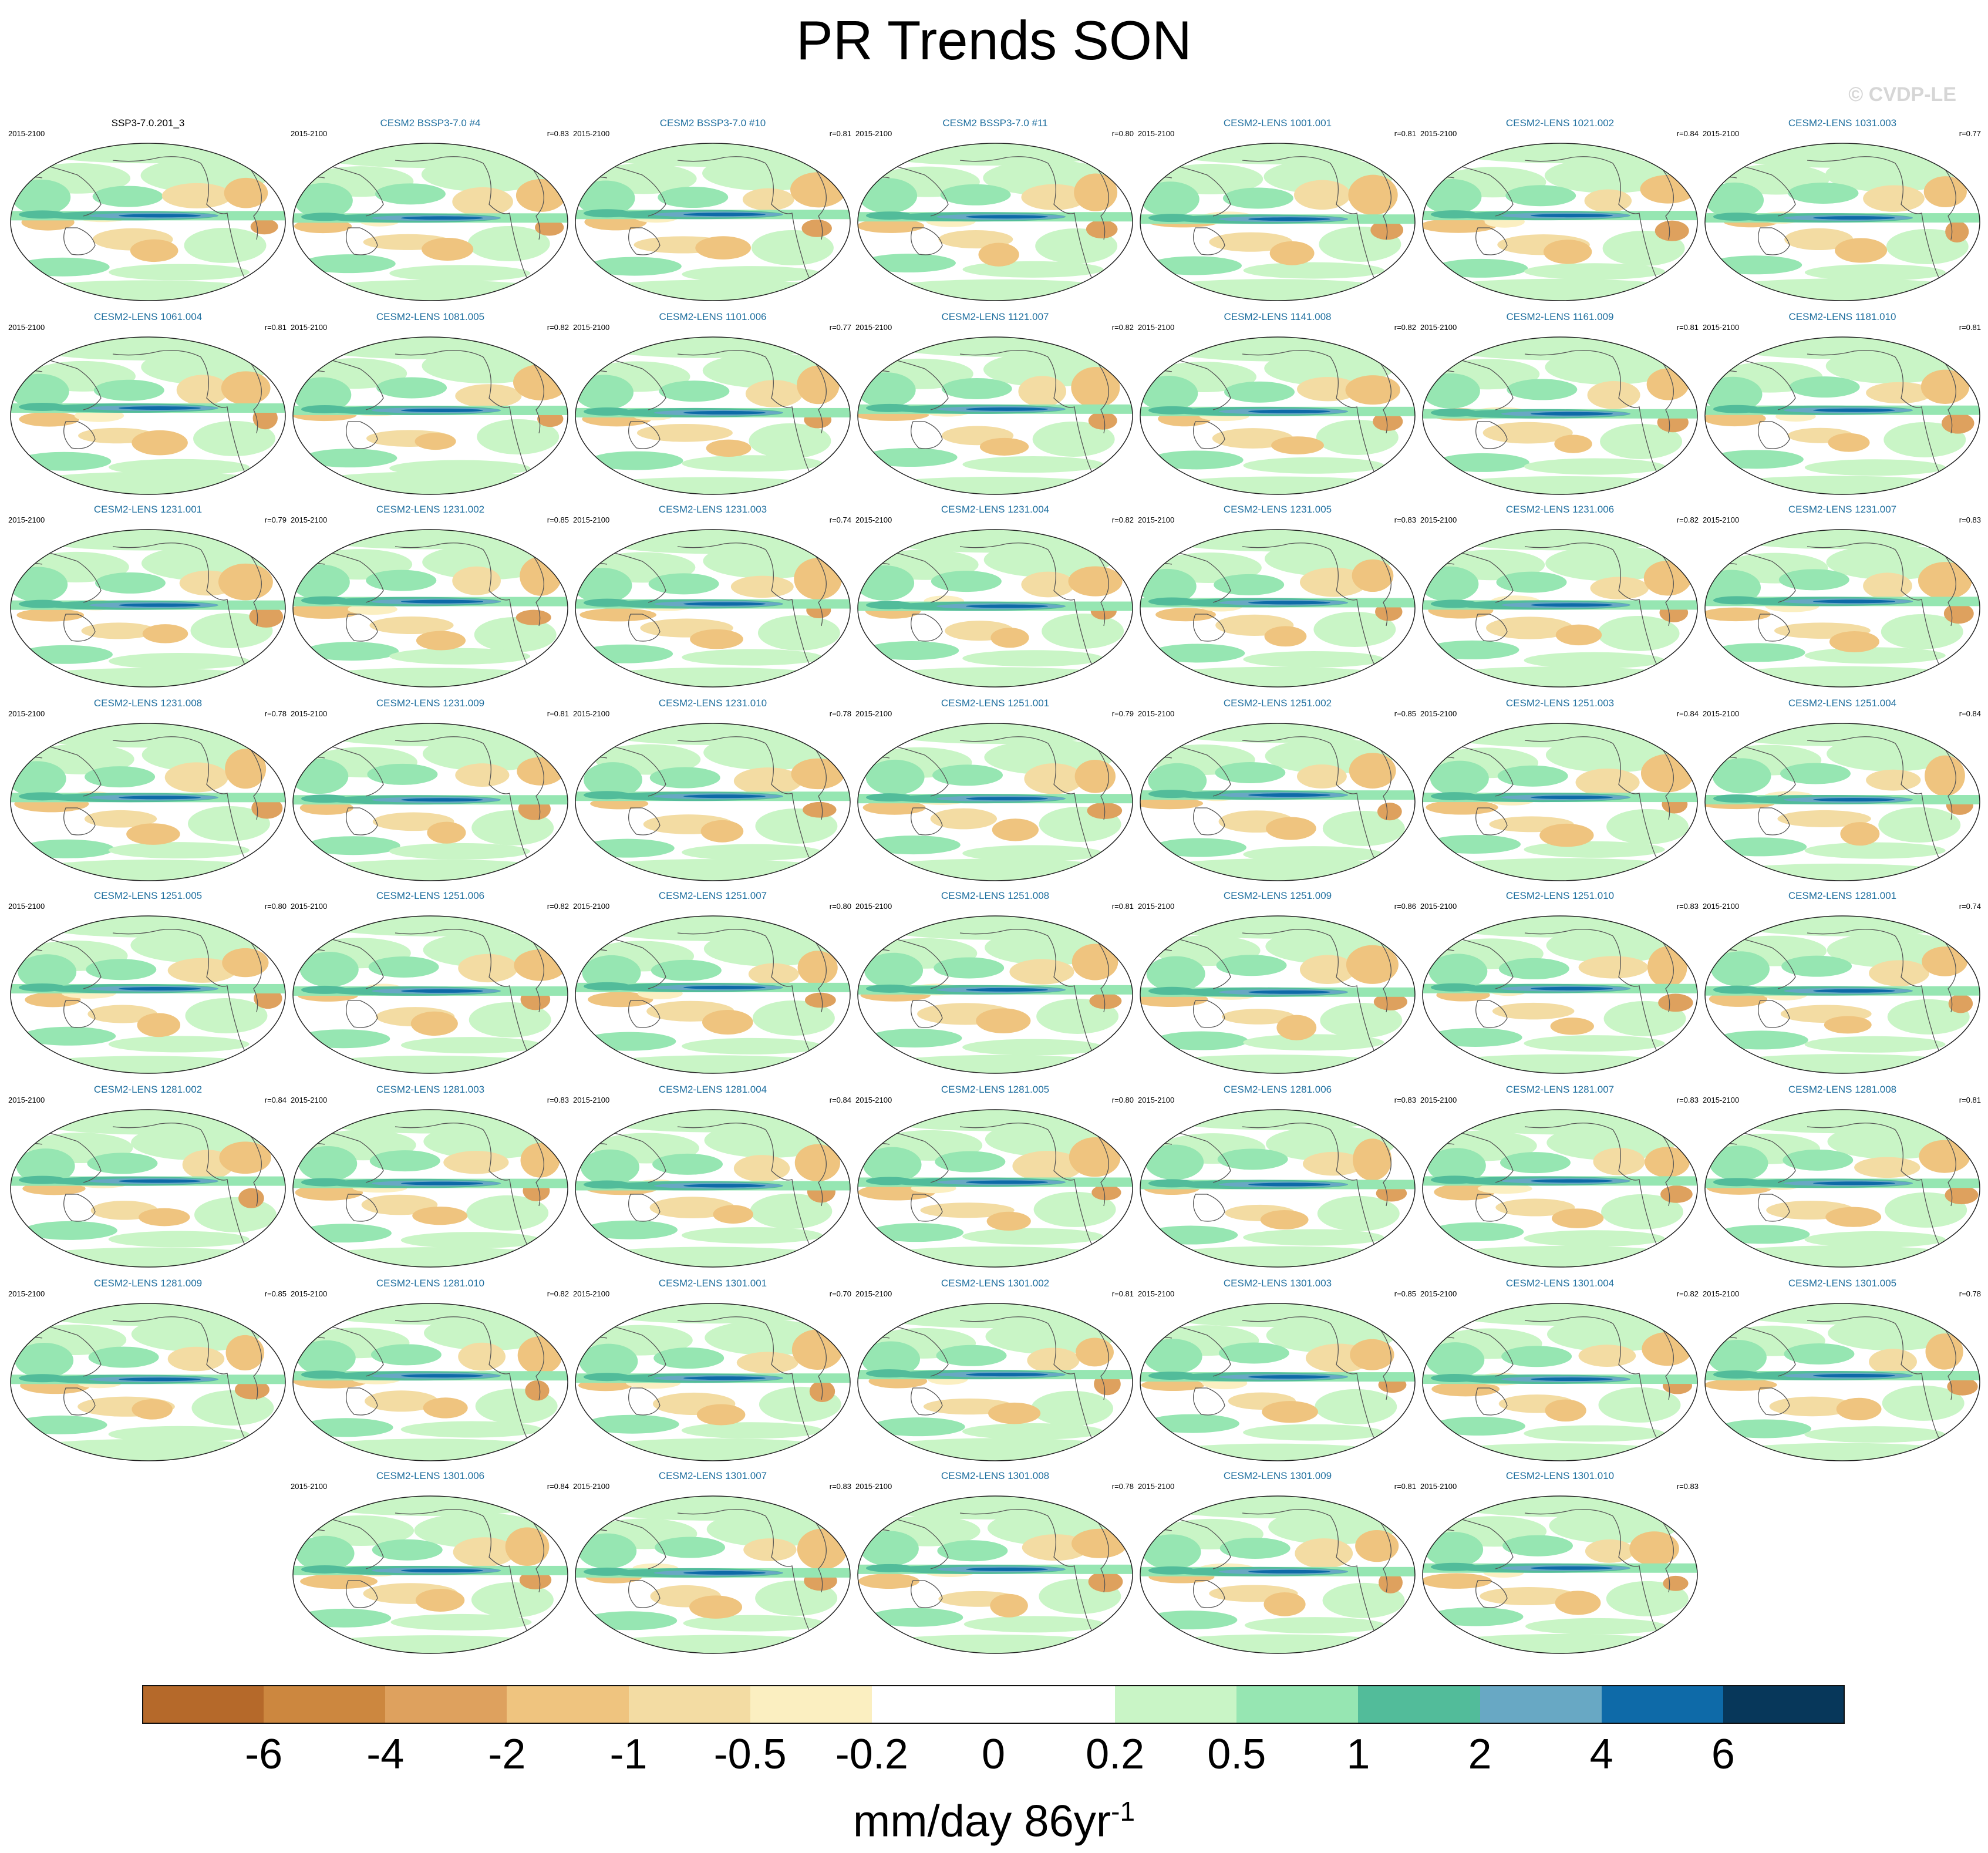  What do you see at coordinates (1405, 906) in the screenshot?
I see `panel-correlation: r=0.86` at bounding box center [1405, 906].